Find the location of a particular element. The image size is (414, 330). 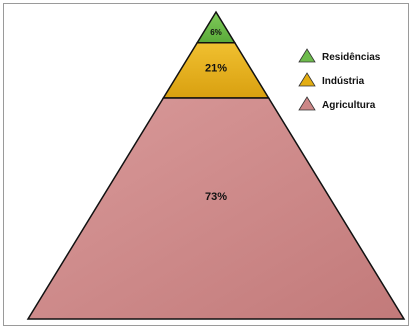

legend: Residências Indústria Agricultura is located at coordinates (339, 79).